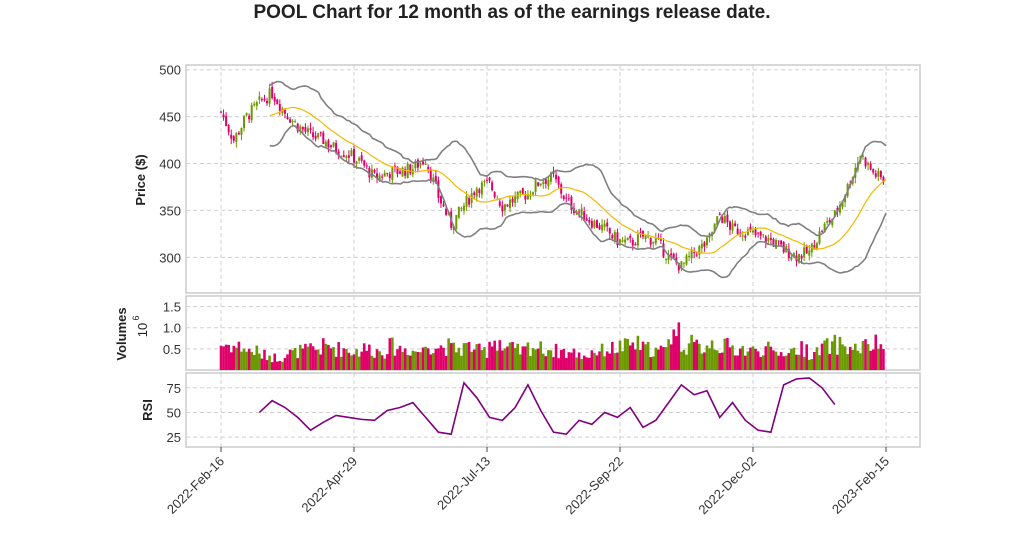 This screenshot has width=1024, height=546. Describe the element at coordinates (142, 330) in the screenshot. I see `volume-exponent: 10` at that location.